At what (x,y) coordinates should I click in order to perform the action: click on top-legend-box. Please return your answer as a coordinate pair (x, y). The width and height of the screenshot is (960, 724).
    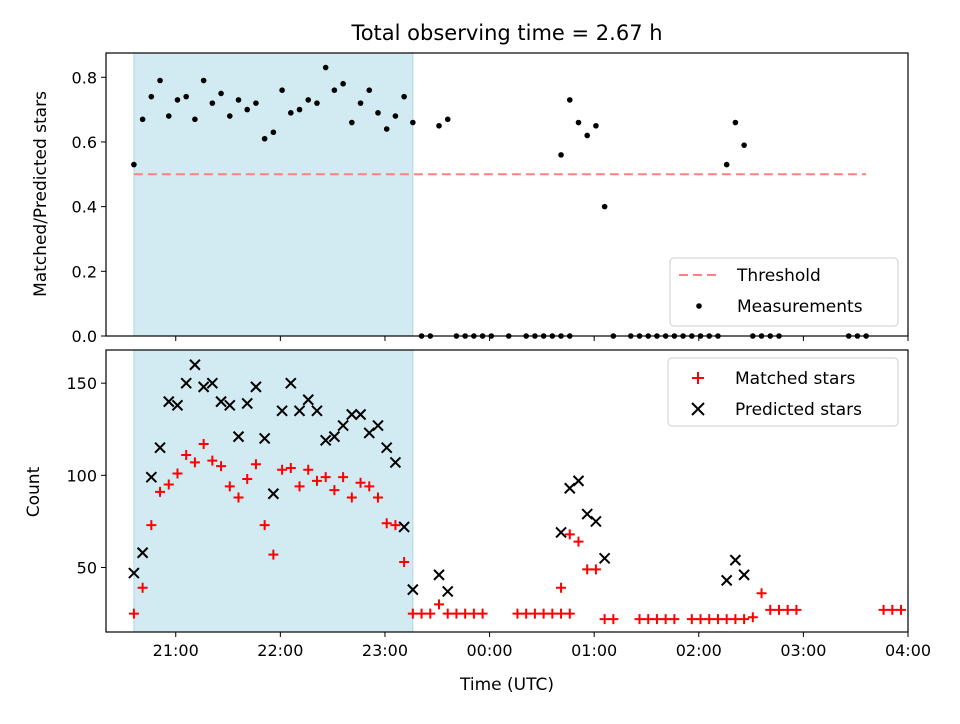
    Looking at the image, I should click on (784, 292).